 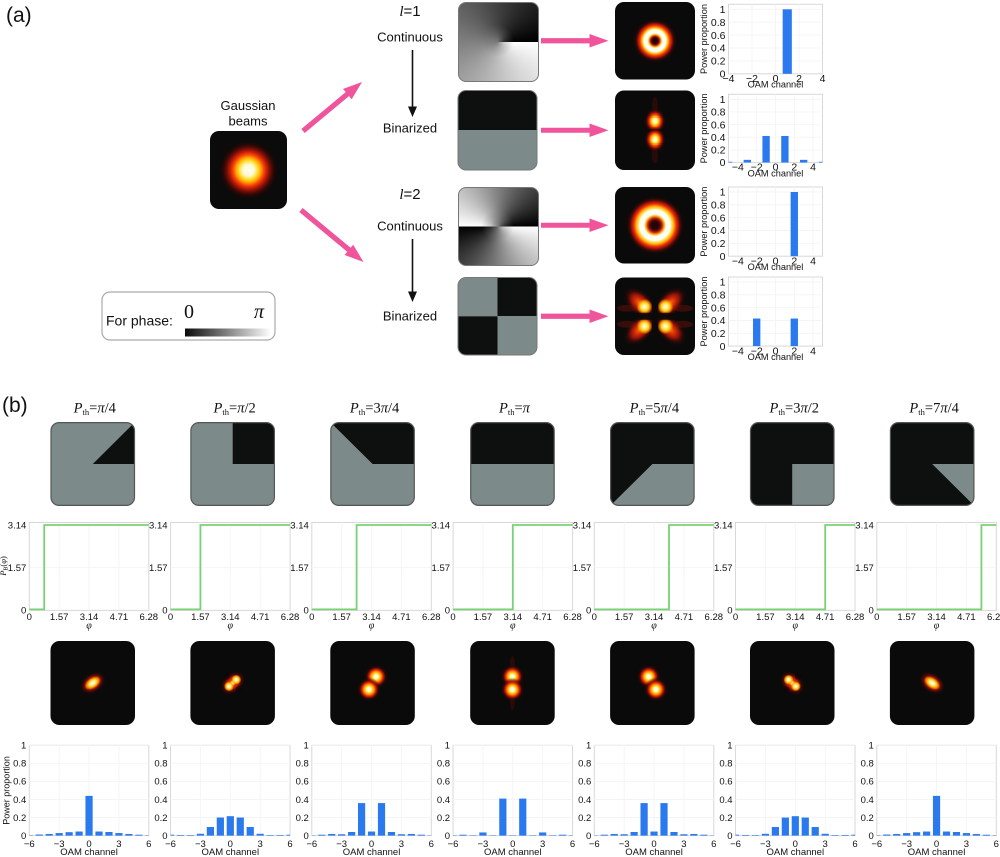 I want to click on svg-text: −2, so click(x=757, y=261).